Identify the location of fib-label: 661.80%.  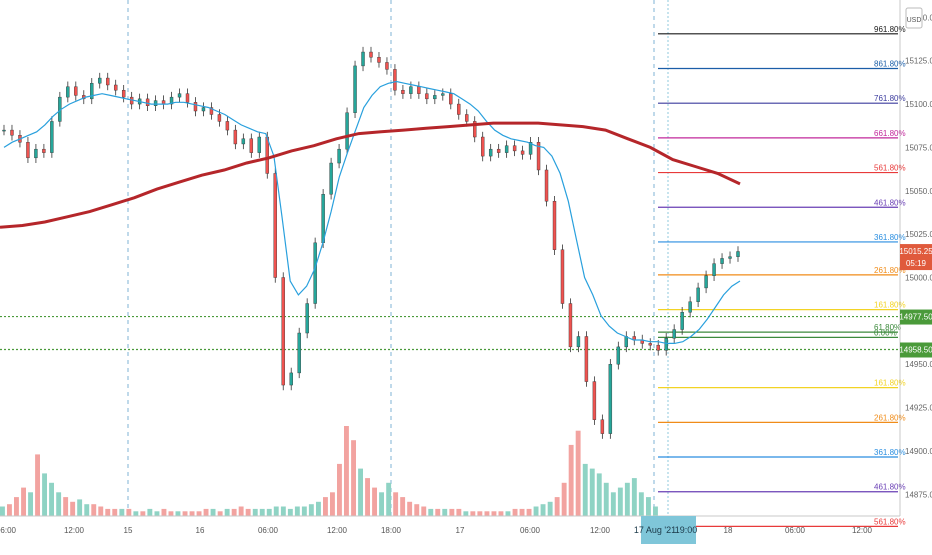
(890, 133).